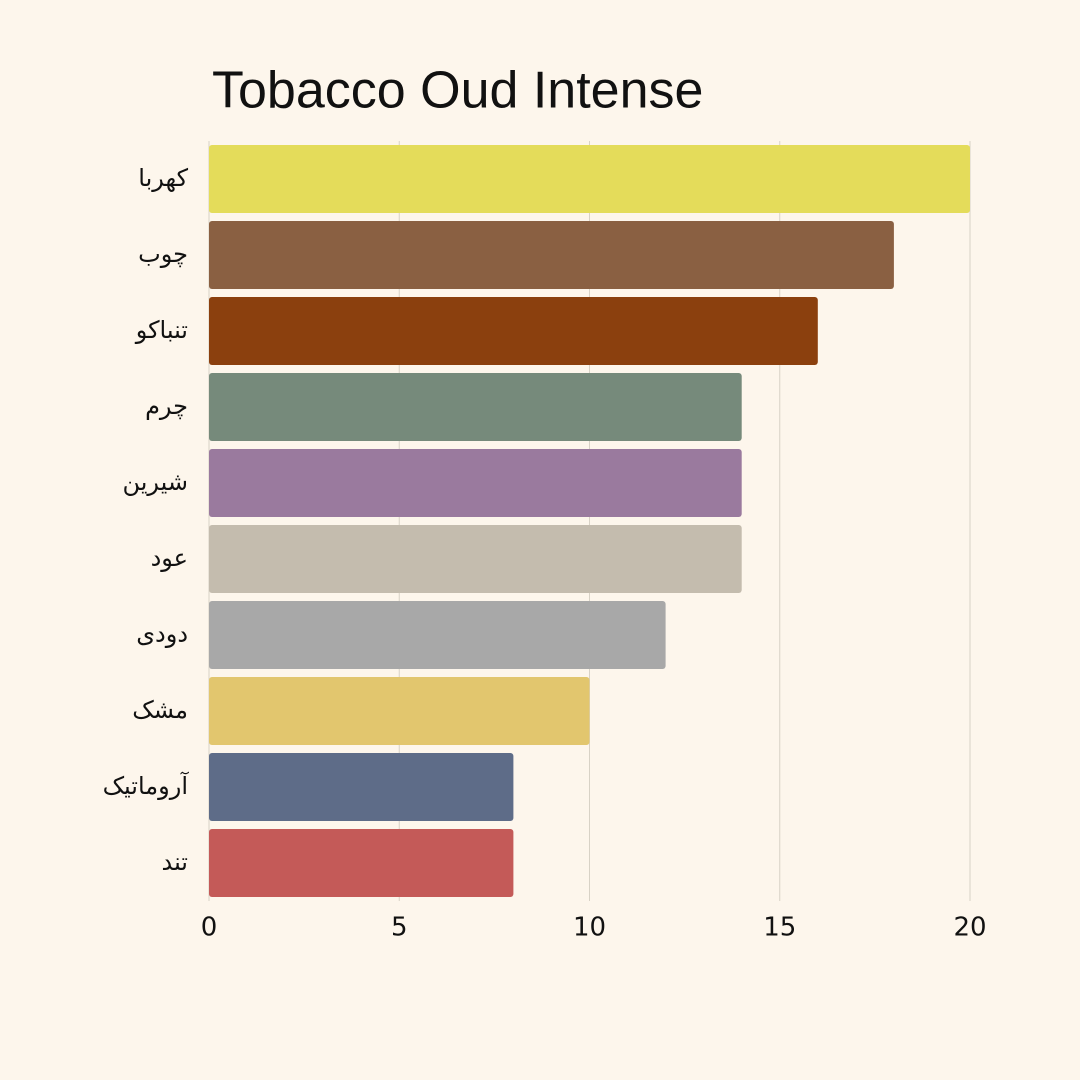 Image resolution: width=1080 pixels, height=1080 pixels. What do you see at coordinates (162, 634) in the screenshot?
I see `y-tick-label: دودی` at bounding box center [162, 634].